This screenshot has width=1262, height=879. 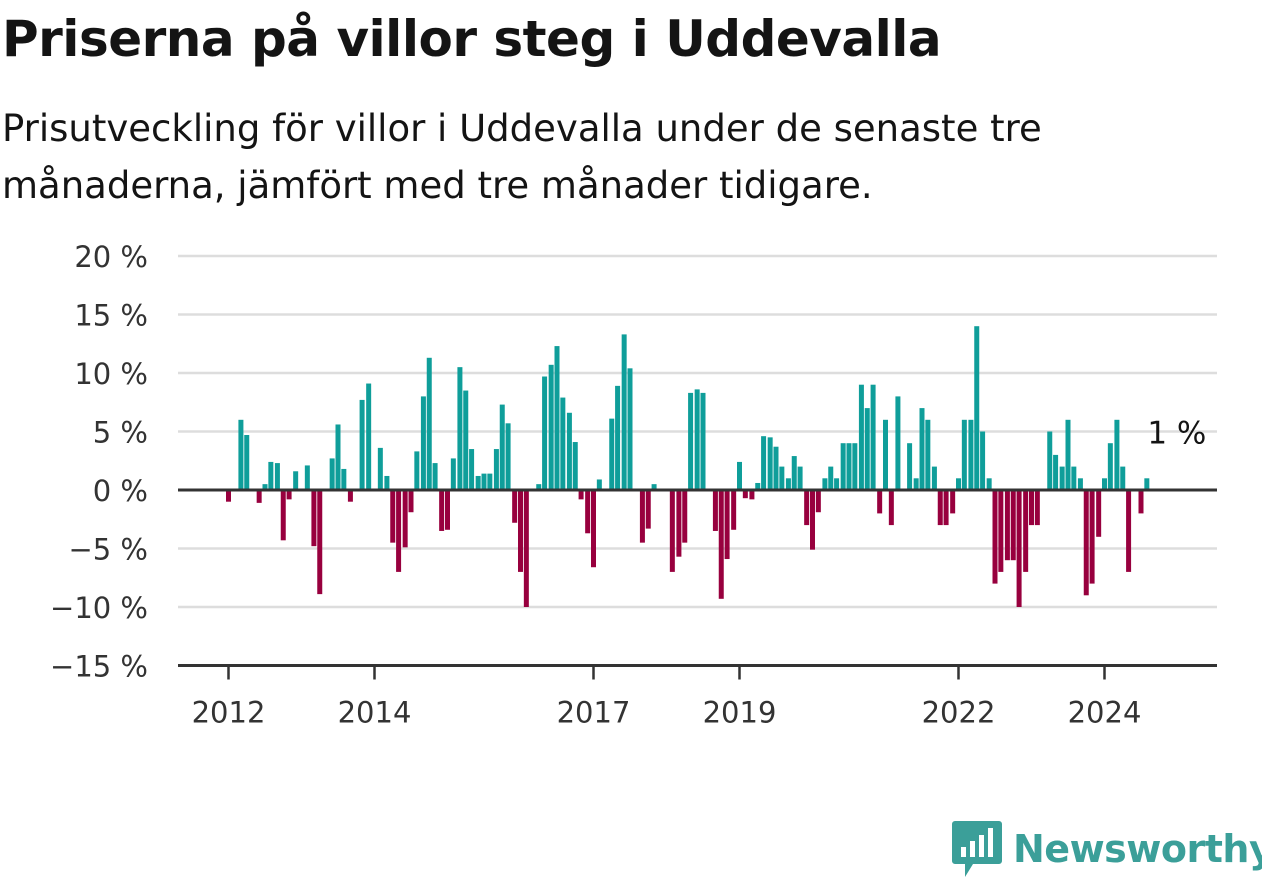 I want to click on x-axis-ticks: 2012 2014 2017 2019 2022 2024, so click(x=667, y=697).